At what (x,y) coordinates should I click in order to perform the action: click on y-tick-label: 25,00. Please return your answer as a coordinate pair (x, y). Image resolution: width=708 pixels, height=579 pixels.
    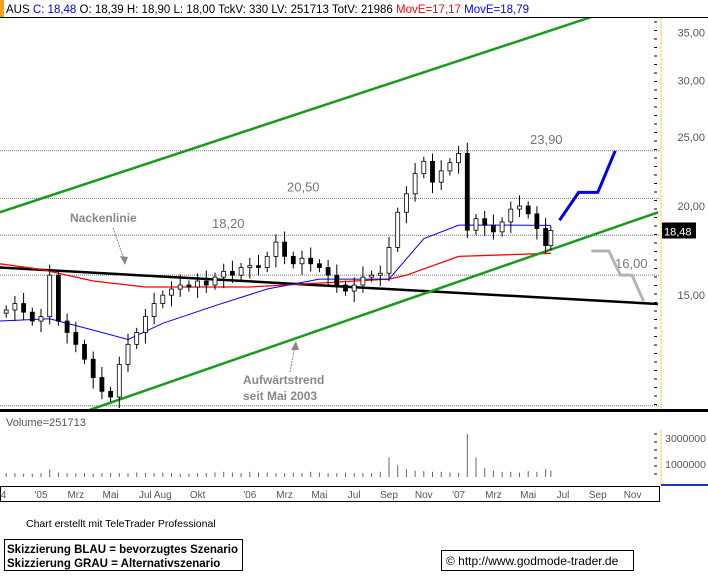
    Looking at the image, I should click on (691, 138).